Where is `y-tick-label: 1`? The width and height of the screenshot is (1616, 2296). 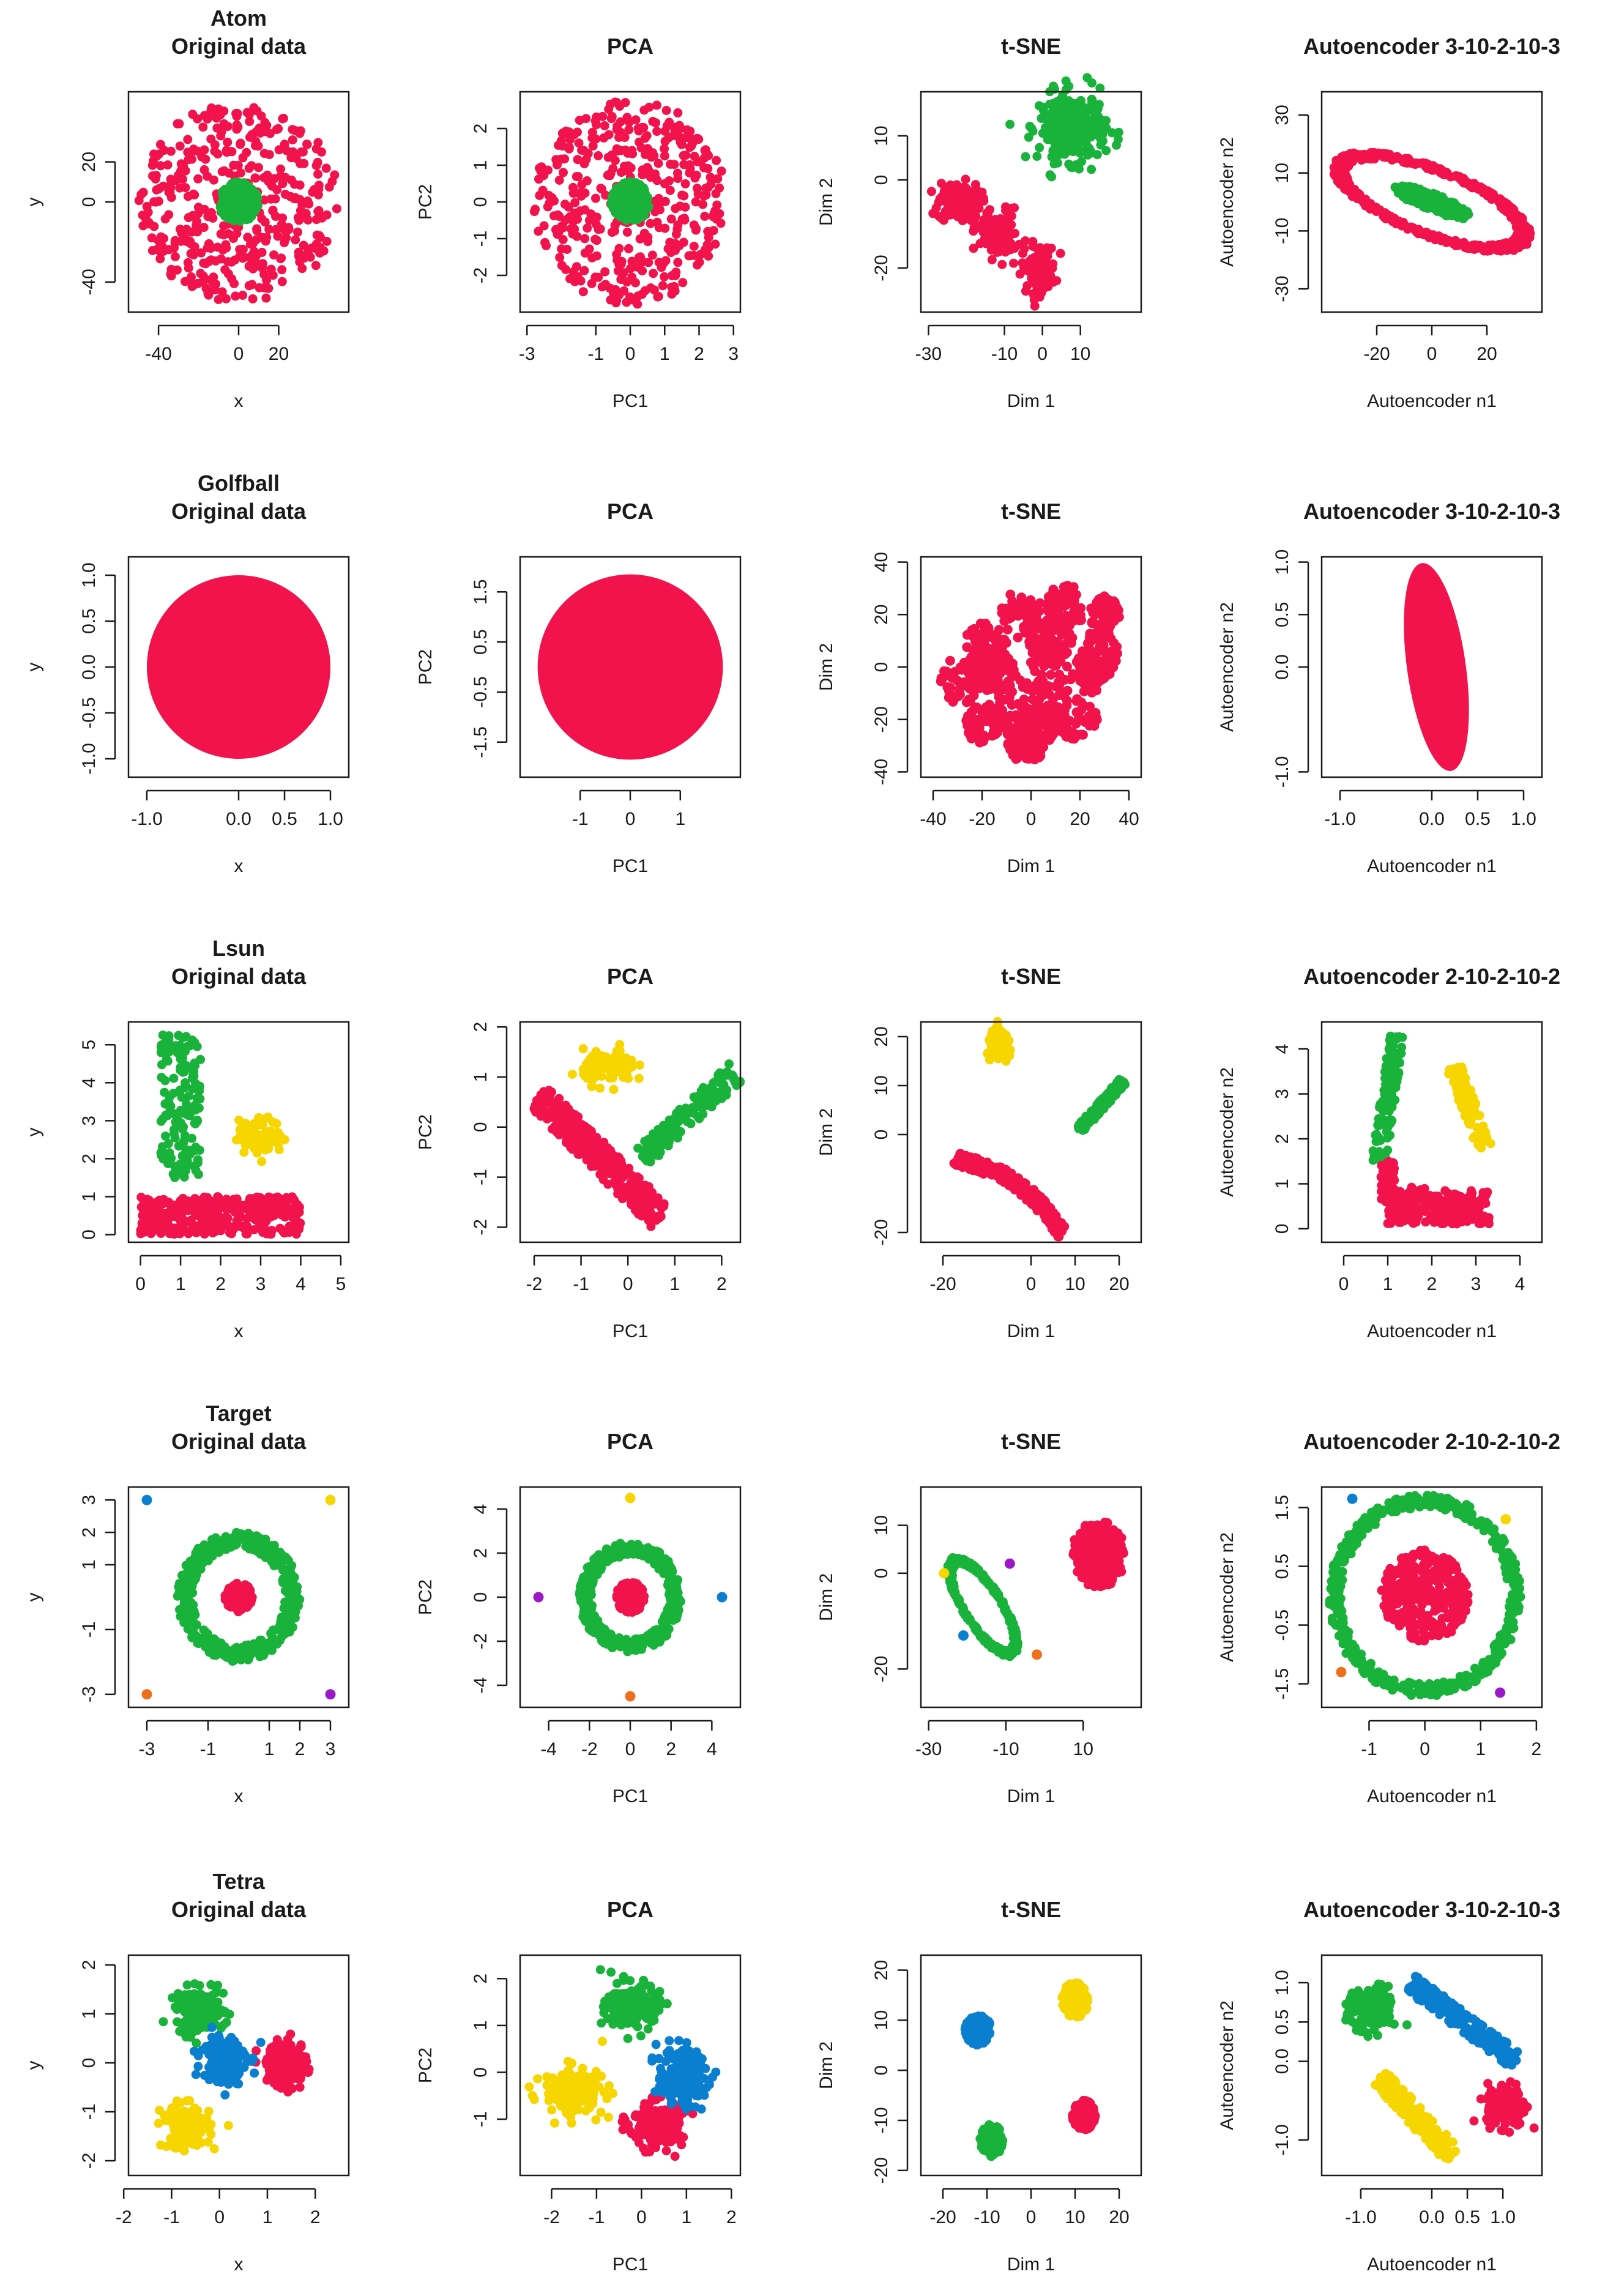
y-tick-label: 1 is located at coordinates (89, 1196).